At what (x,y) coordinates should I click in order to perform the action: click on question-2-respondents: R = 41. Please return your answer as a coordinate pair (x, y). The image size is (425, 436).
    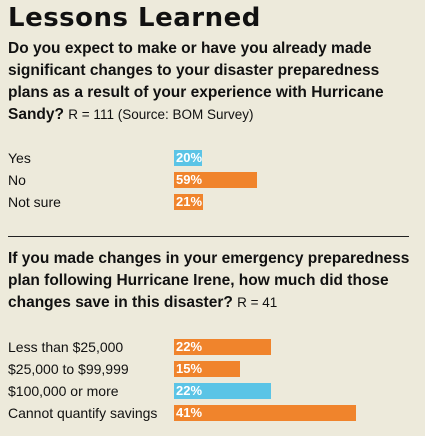
    Looking at the image, I should click on (257, 302).